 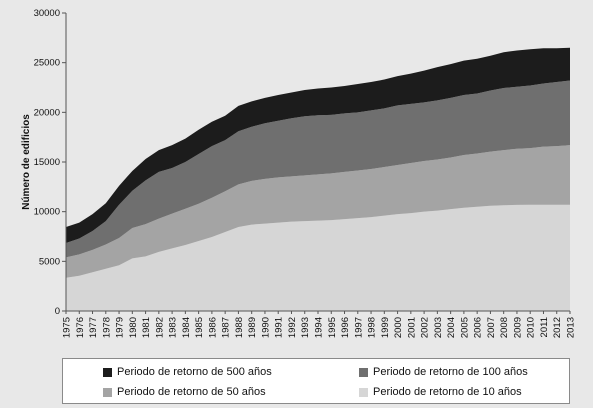 What do you see at coordinates (199, 327) in the screenshot?
I see `x-tick-label: 1985` at bounding box center [199, 327].